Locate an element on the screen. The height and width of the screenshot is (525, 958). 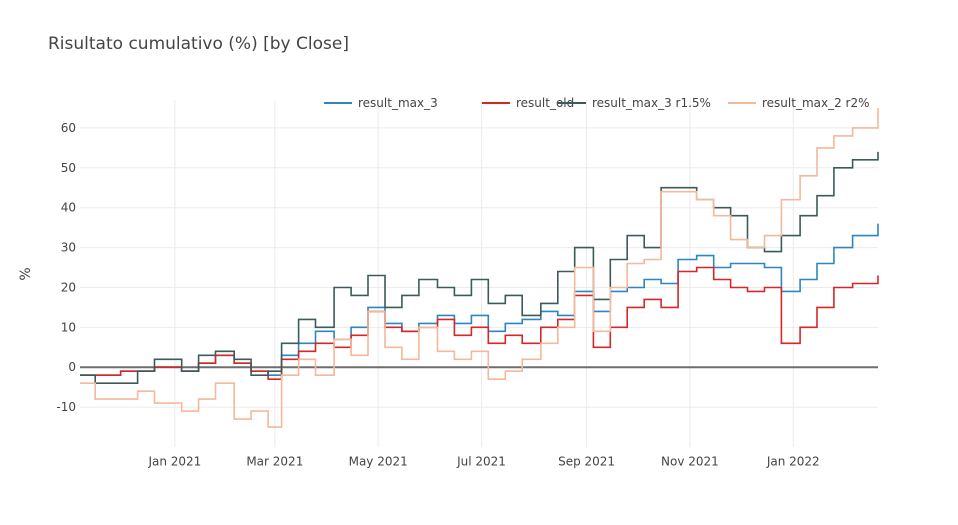
x-tick-label: Jul 2021 is located at coordinates (481, 462).